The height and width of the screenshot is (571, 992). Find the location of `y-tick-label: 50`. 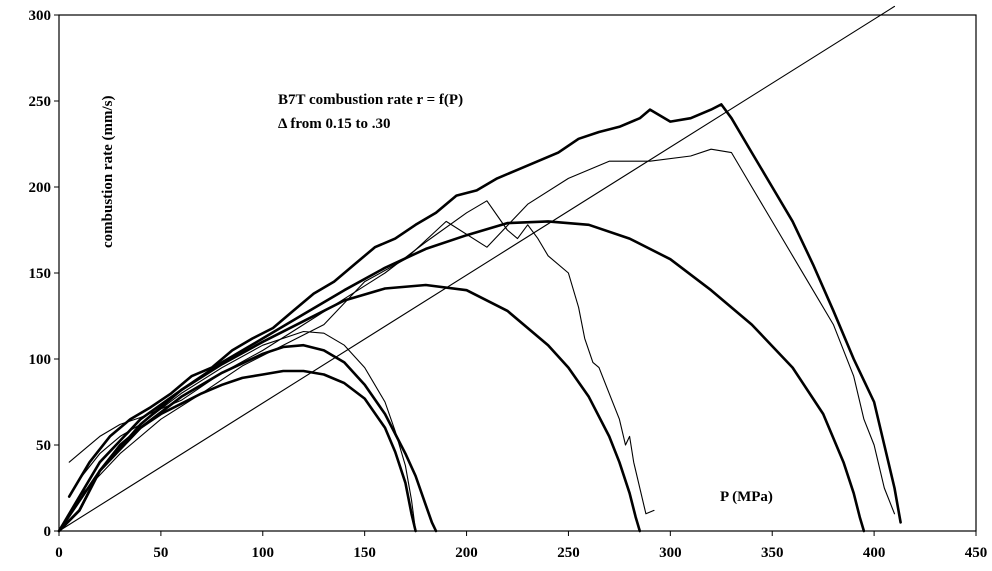

y-tick-label: 50 is located at coordinates (43, 446).